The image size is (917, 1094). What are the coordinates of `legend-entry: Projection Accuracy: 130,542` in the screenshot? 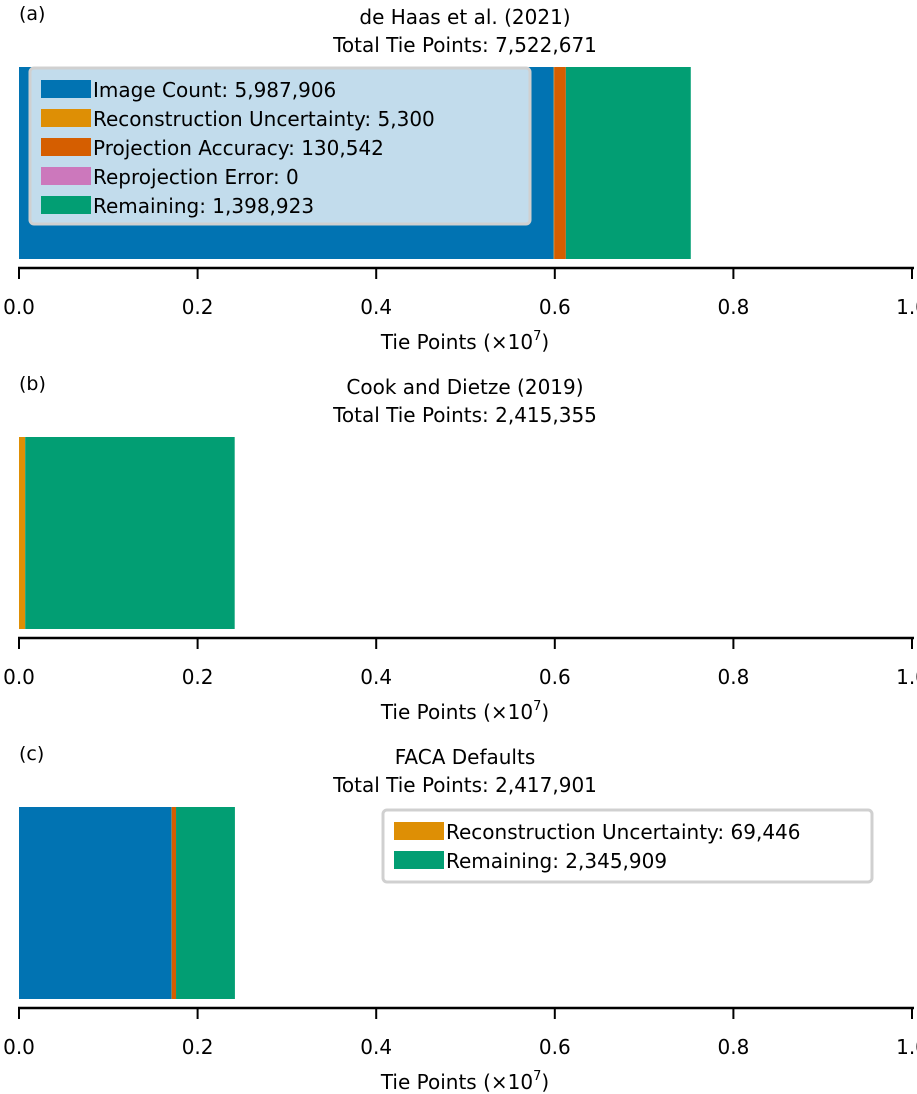 It's located at (238, 148).